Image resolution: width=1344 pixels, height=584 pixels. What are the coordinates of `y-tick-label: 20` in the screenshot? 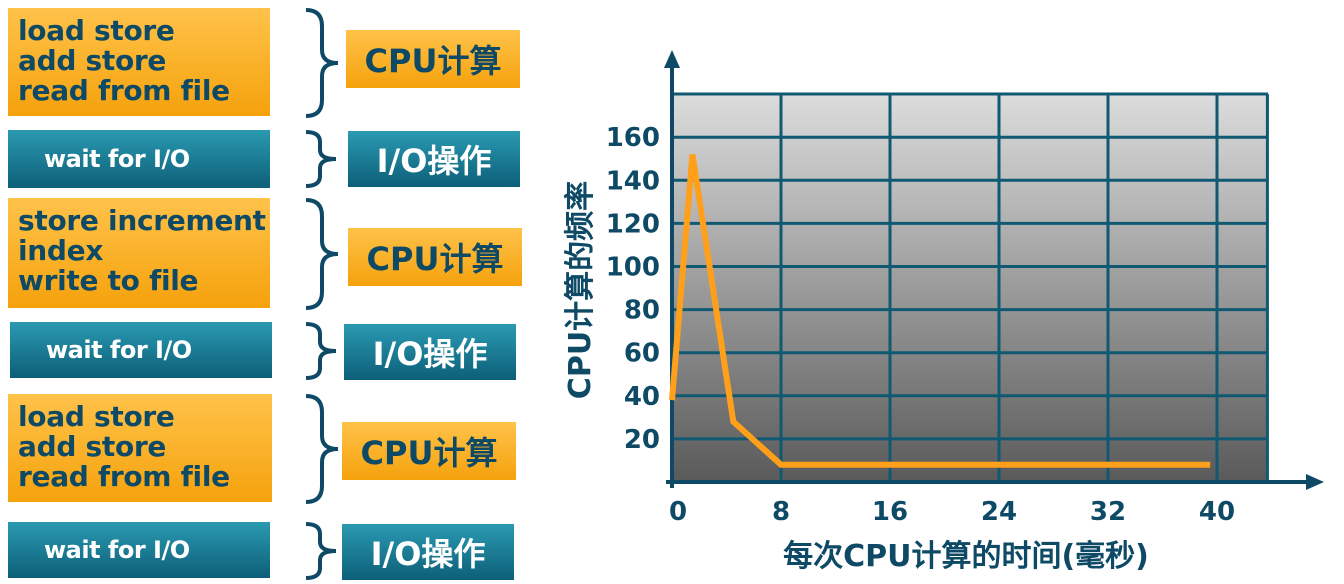 It's located at (642, 440).